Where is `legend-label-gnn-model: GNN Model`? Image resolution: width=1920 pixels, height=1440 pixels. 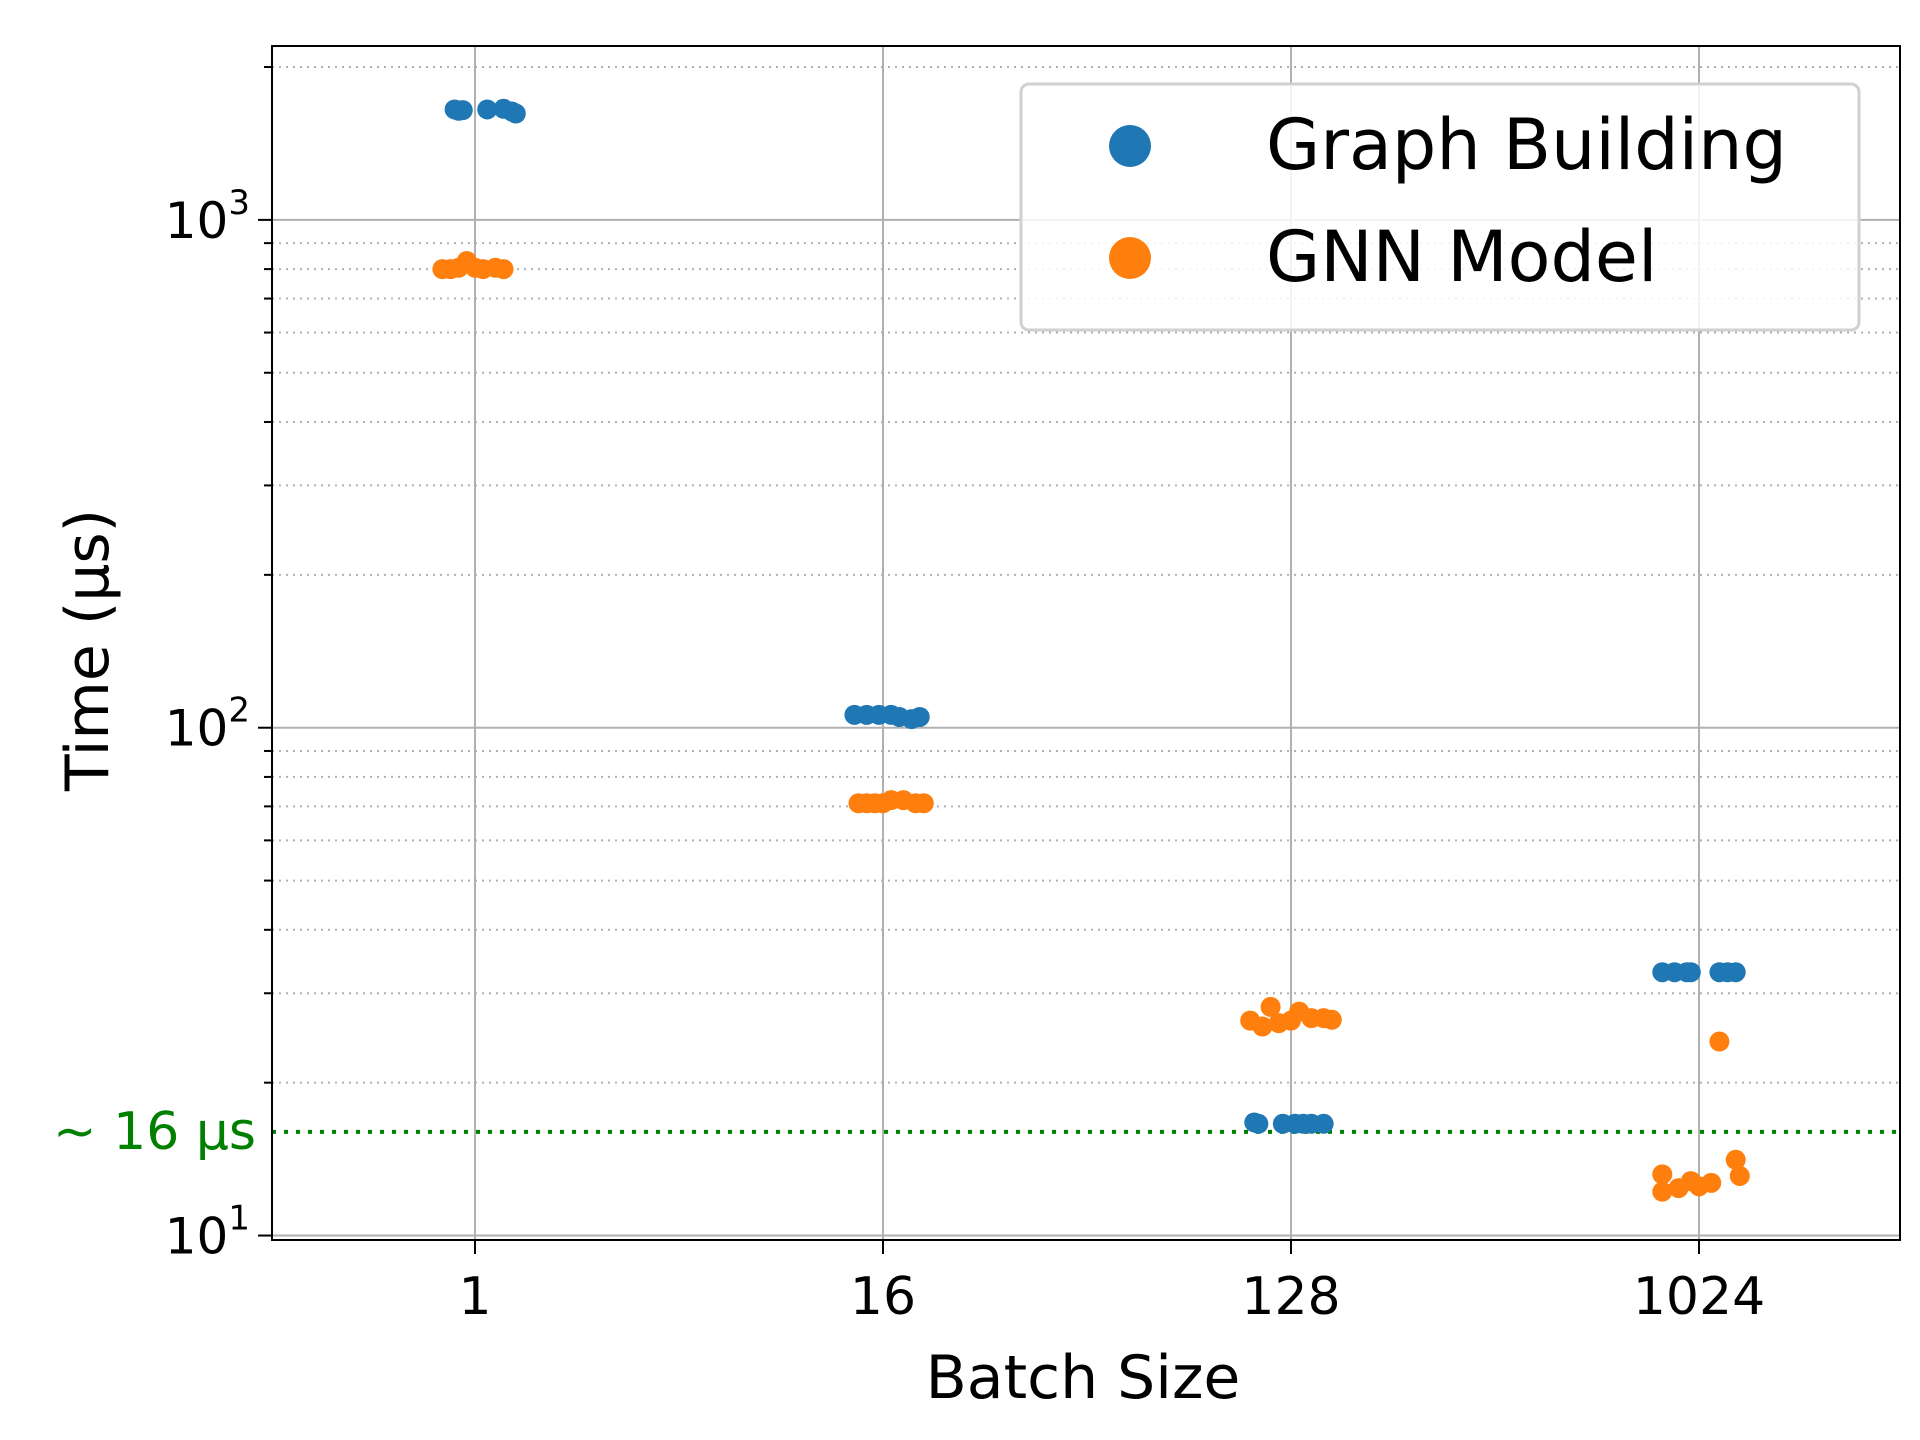
legend-label-gnn-model: GNN Model is located at coordinates (1461, 257).